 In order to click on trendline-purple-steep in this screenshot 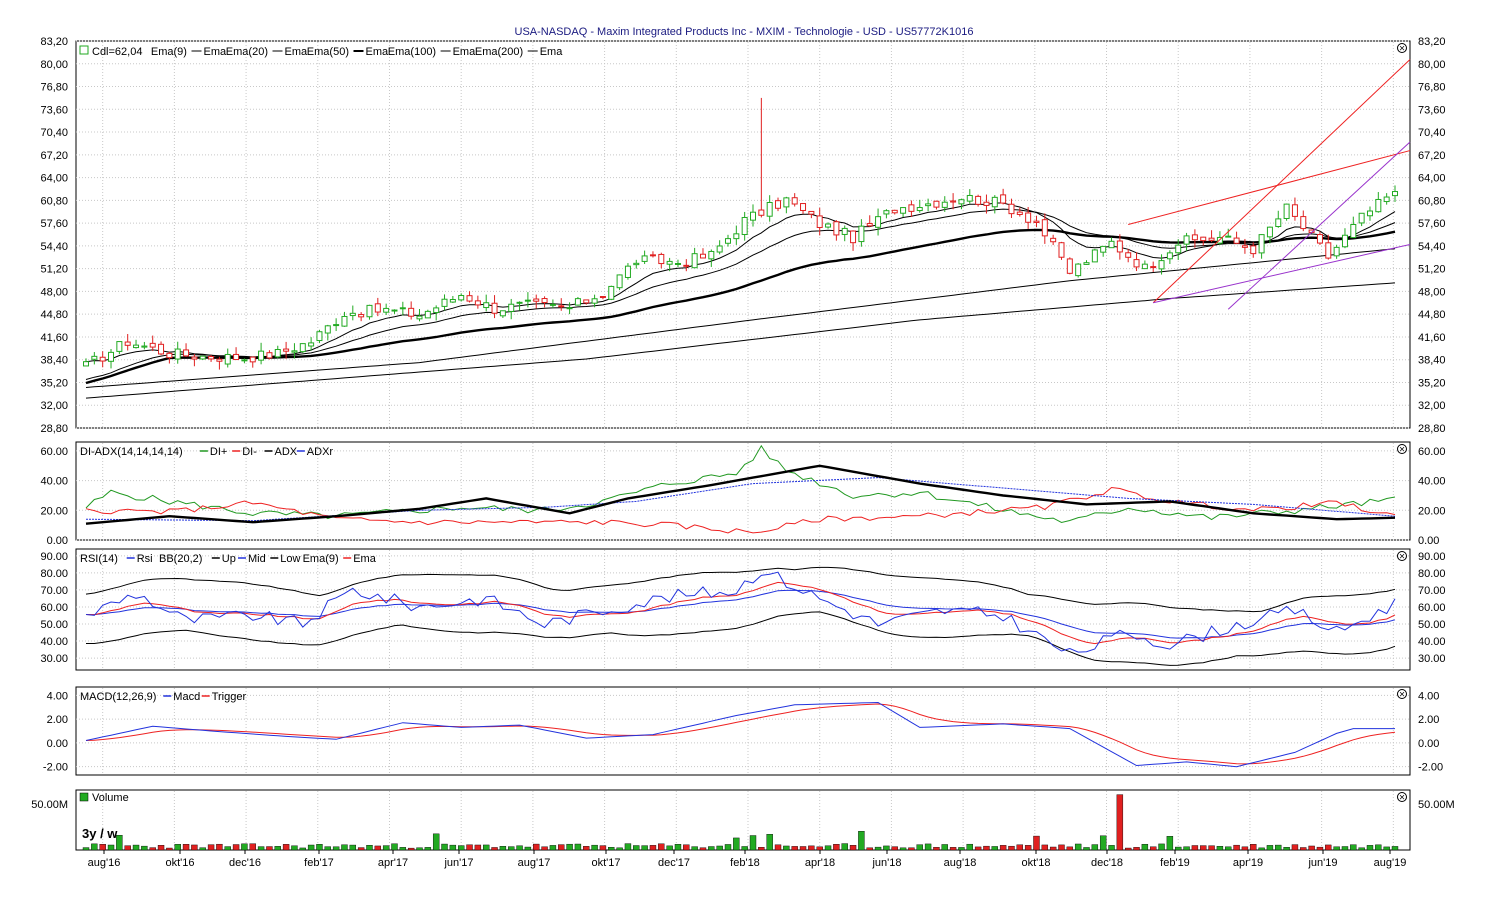, I will do `click(1319, 225)`.